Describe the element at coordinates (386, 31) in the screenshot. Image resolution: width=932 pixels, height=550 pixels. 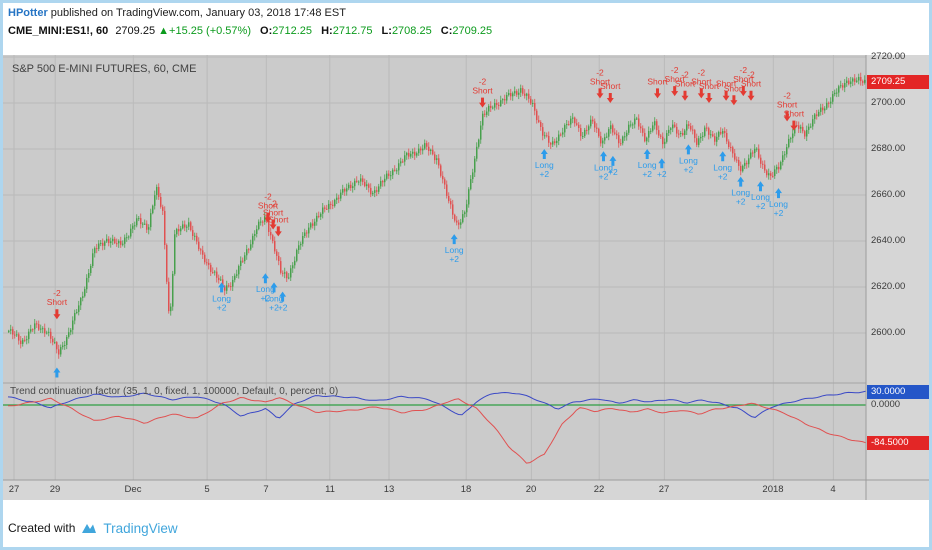
I see `low-label: L:` at that location.